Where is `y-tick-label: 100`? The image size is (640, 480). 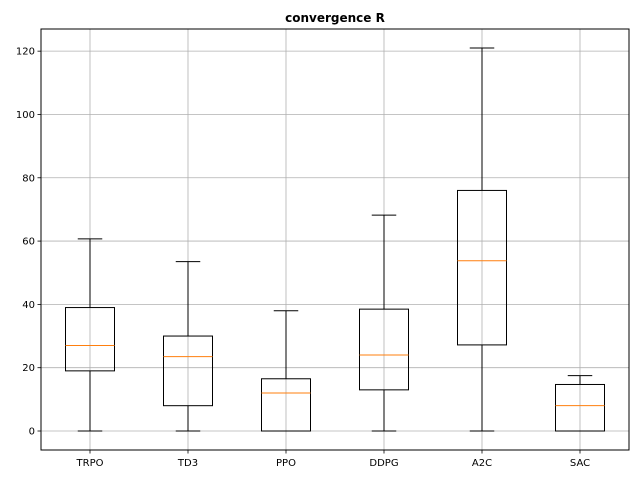 y-tick-label: 100 is located at coordinates (25, 115).